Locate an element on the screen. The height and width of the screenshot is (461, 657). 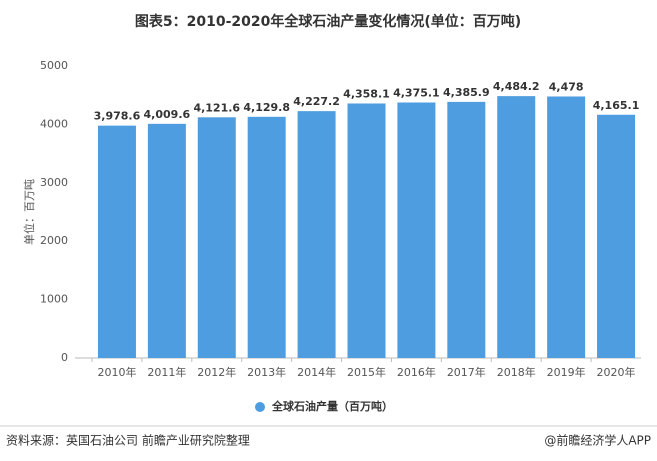
source: 资料来源：英国石油公司 前瞻产业研究院整理 is located at coordinates (128, 440).